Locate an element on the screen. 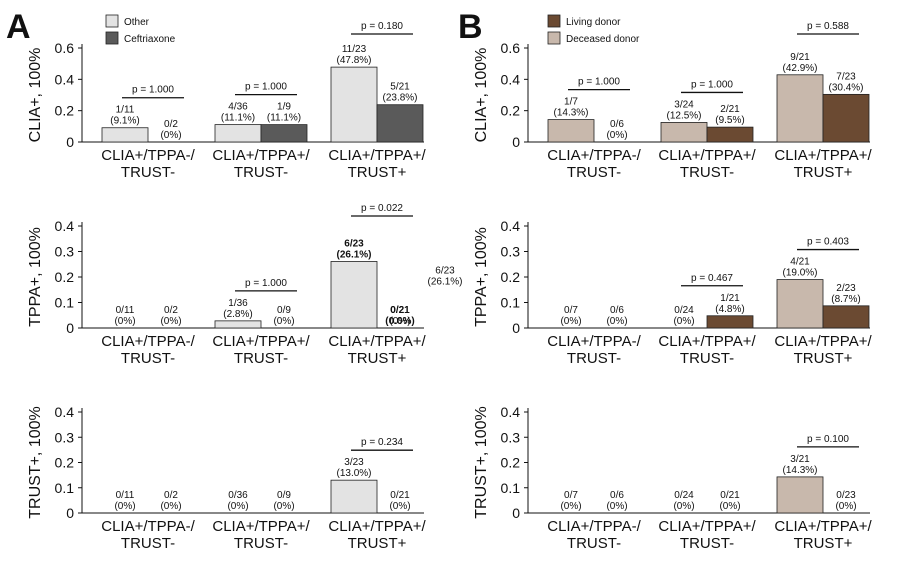 The image size is (900, 562). data-label: 9/21 (42.9%) is located at coordinates (799, 63).